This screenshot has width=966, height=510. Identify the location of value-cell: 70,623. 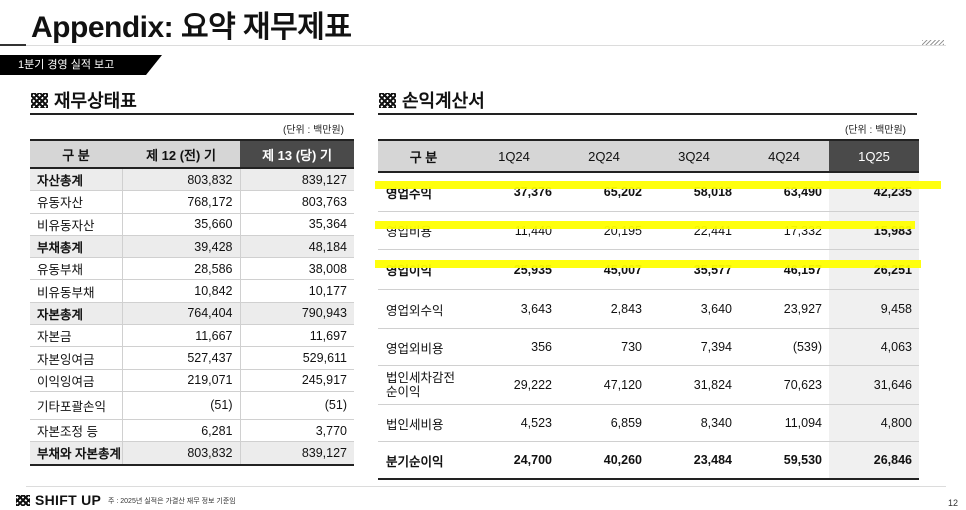
(784, 385).